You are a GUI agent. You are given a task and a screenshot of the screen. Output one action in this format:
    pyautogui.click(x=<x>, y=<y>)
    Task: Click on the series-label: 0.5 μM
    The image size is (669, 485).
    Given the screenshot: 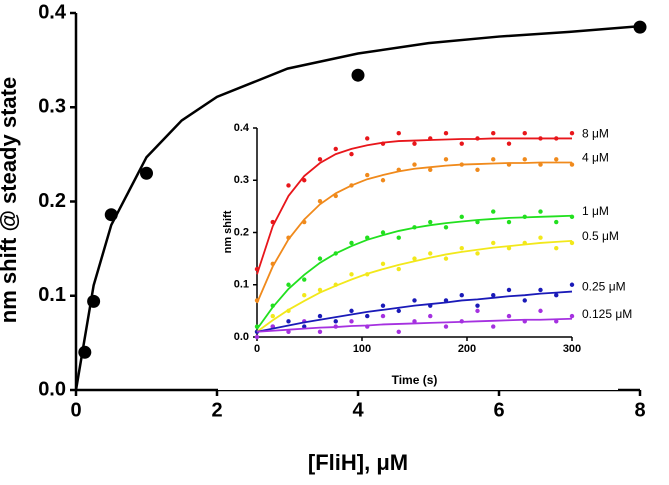 What is the action you would take?
    pyautogui.click(x=600, y=236)
    